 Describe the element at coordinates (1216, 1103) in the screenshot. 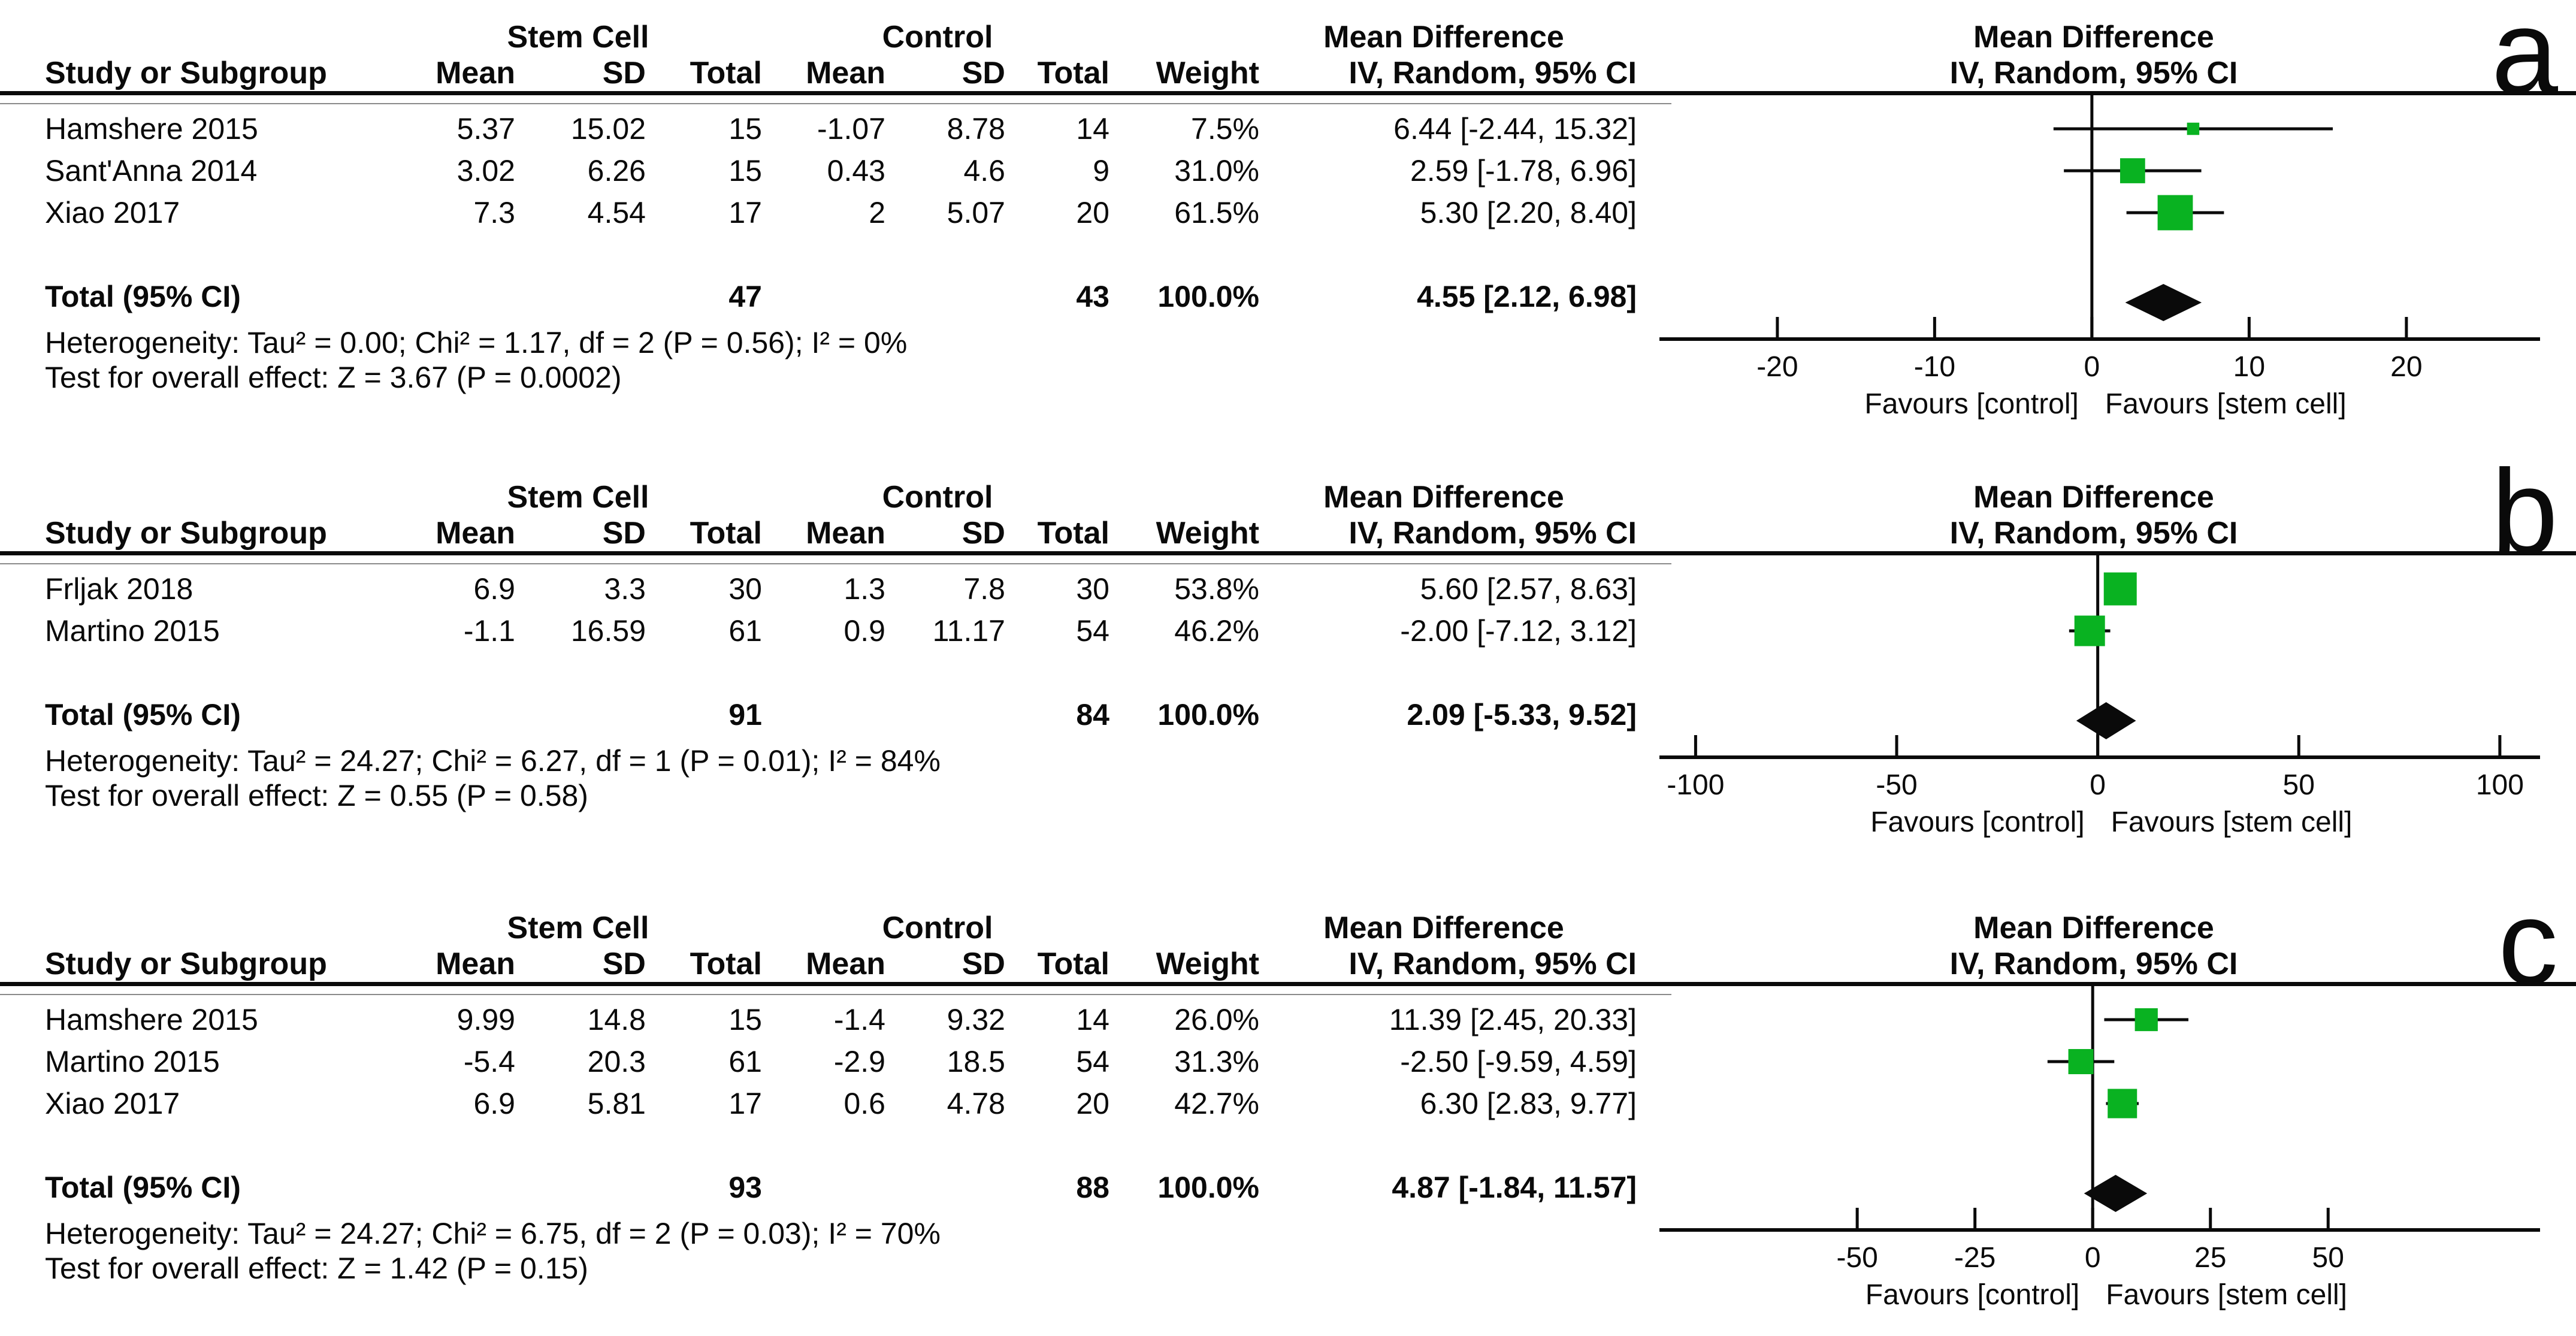

I see `cell-weight: 42.7%` at that location.